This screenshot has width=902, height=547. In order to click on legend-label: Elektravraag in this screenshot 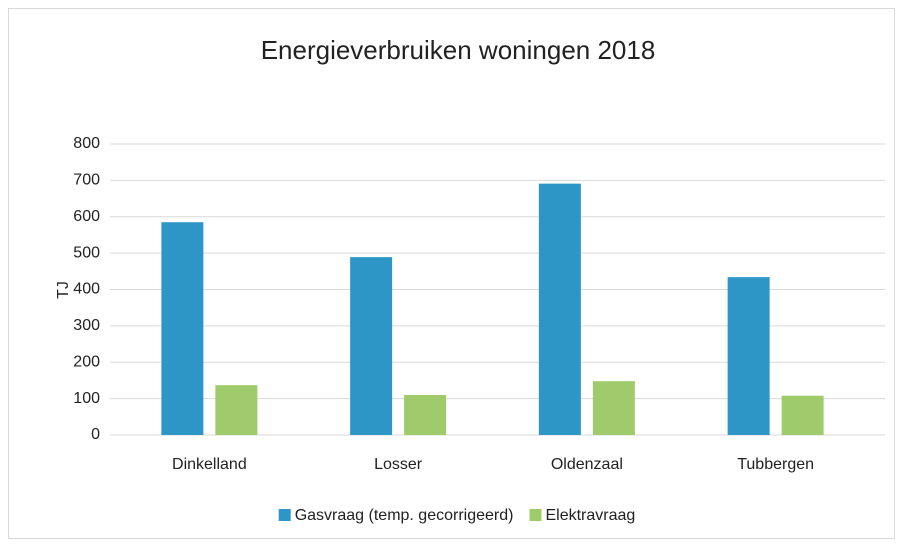, I will do `click(590, 515)`.